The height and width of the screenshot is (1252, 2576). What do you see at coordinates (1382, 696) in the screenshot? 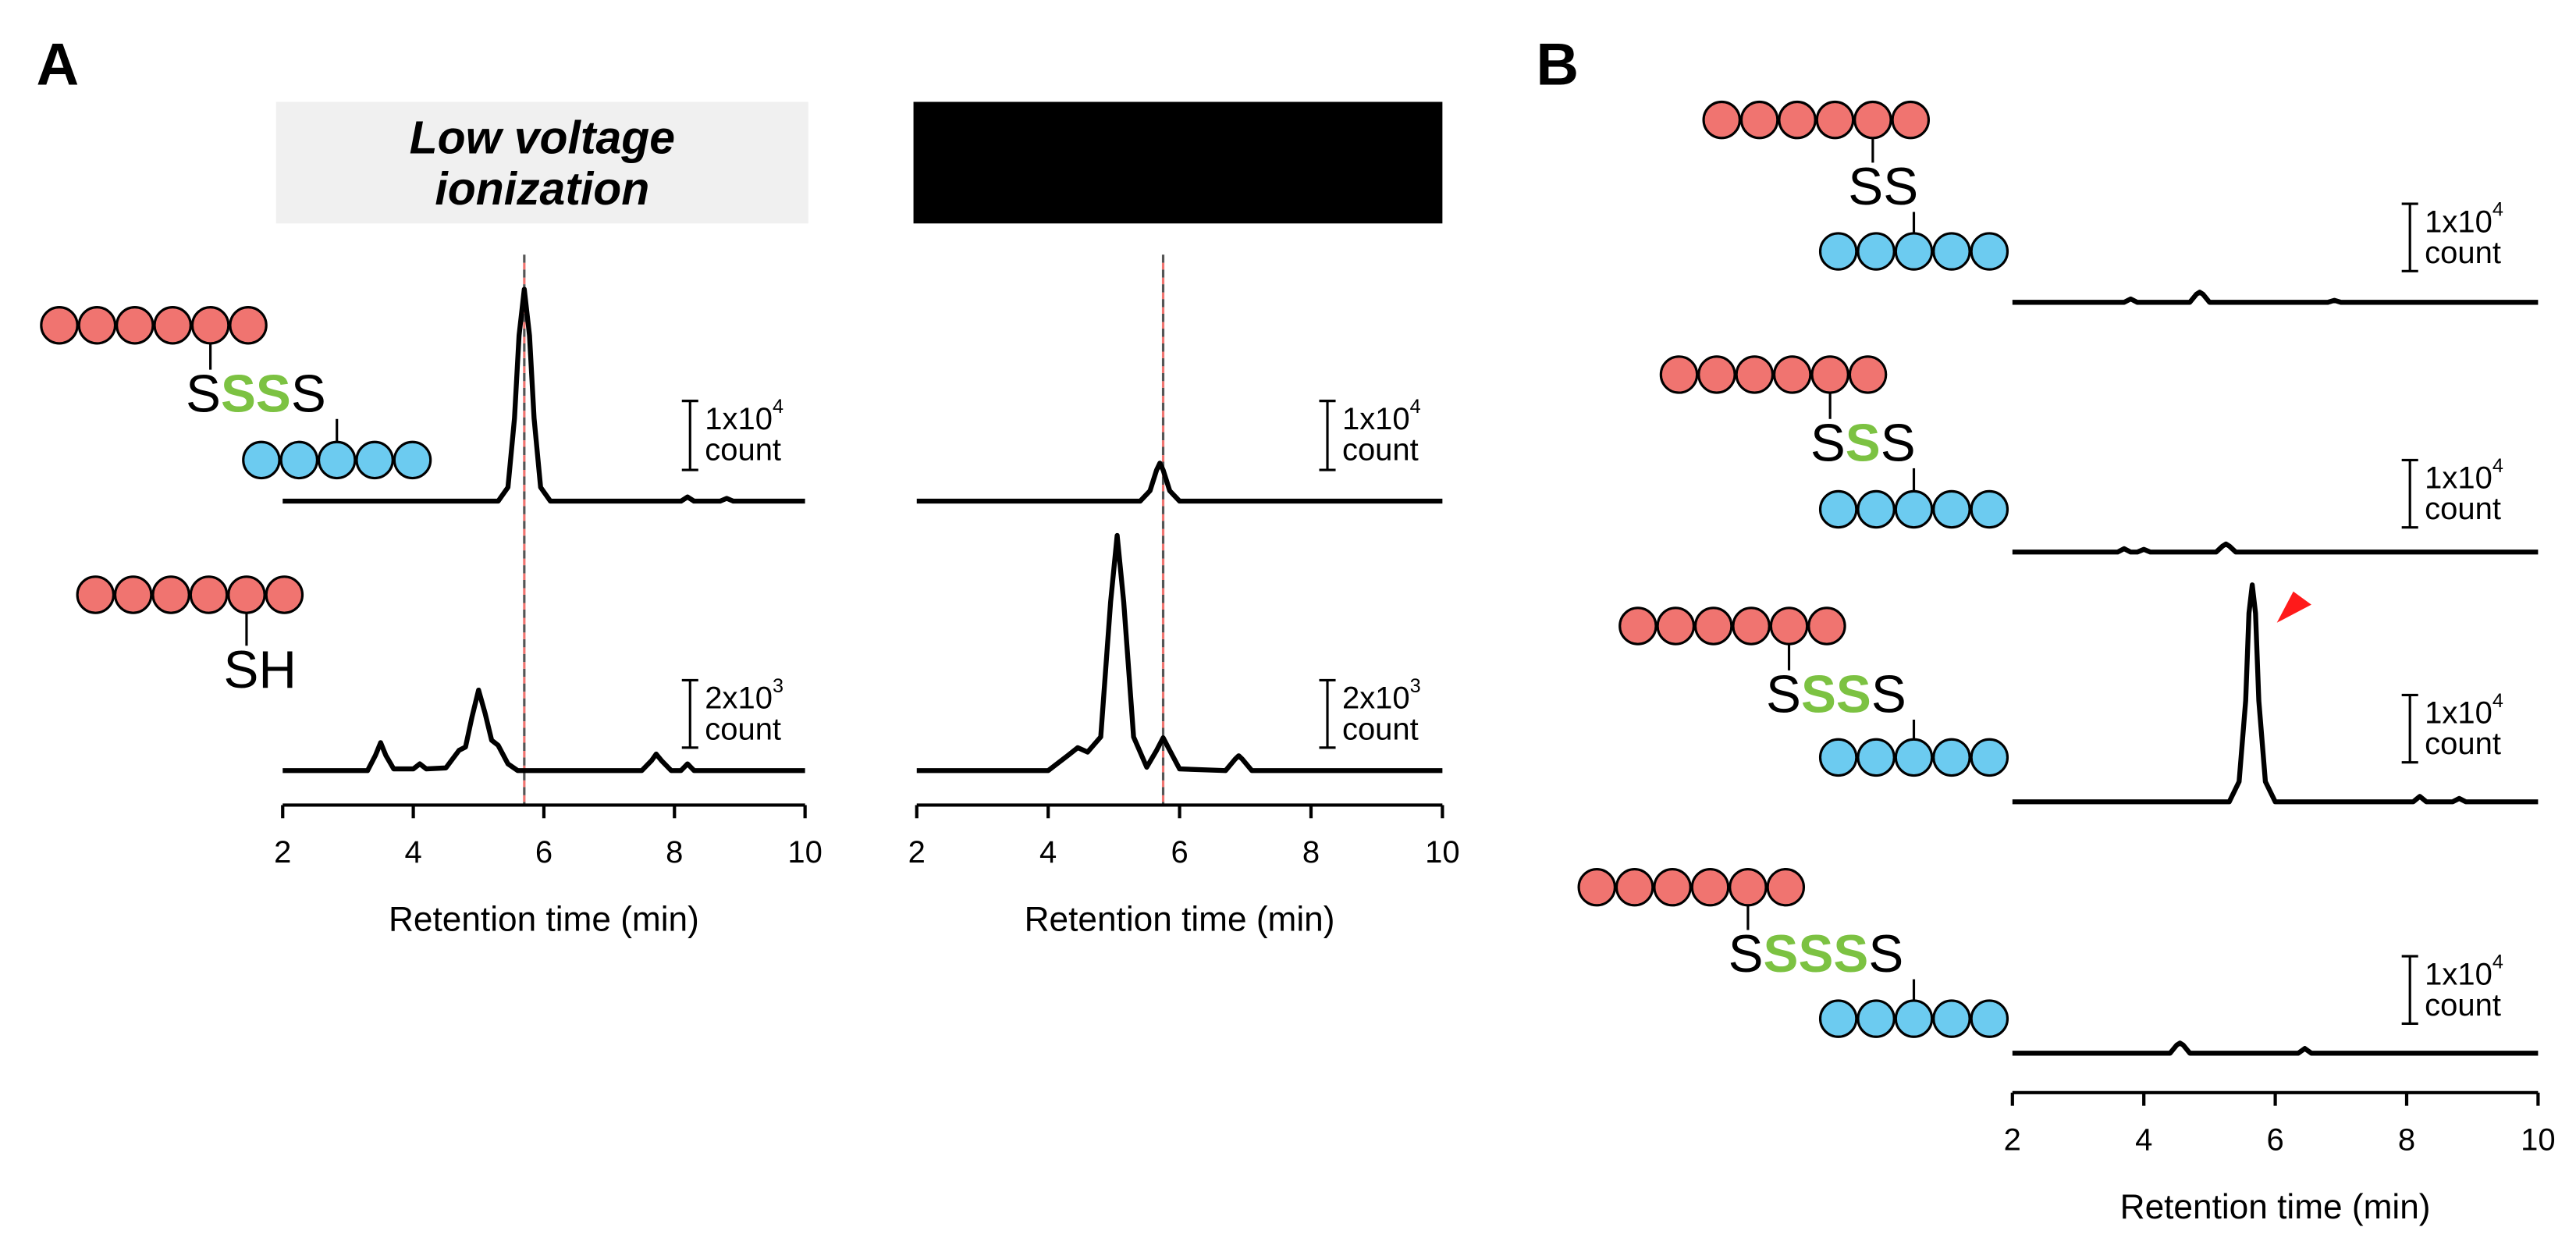
I see `scale-label: 2x10³` at bounding box center [1382, 696].